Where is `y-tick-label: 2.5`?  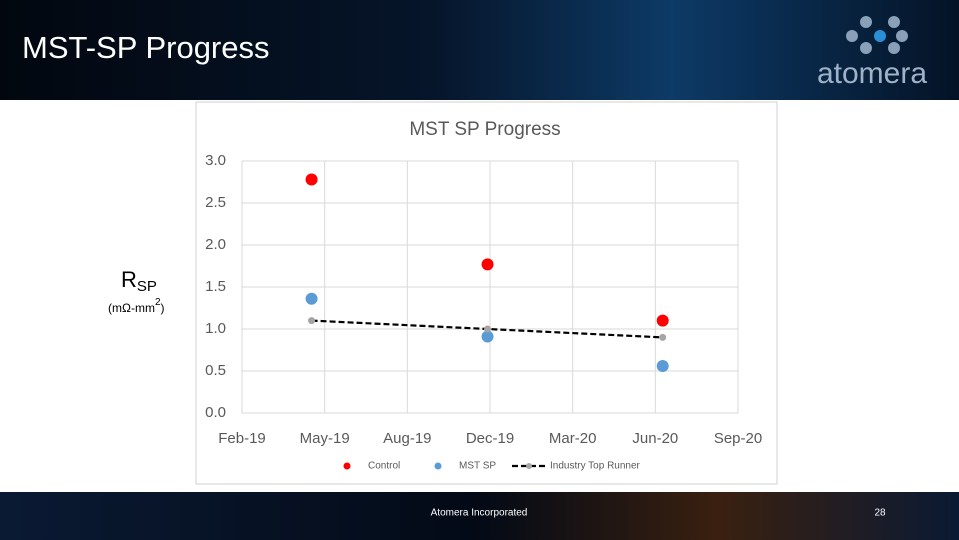
y-tick-label: 2.5 is located at coordinates (215, 202).